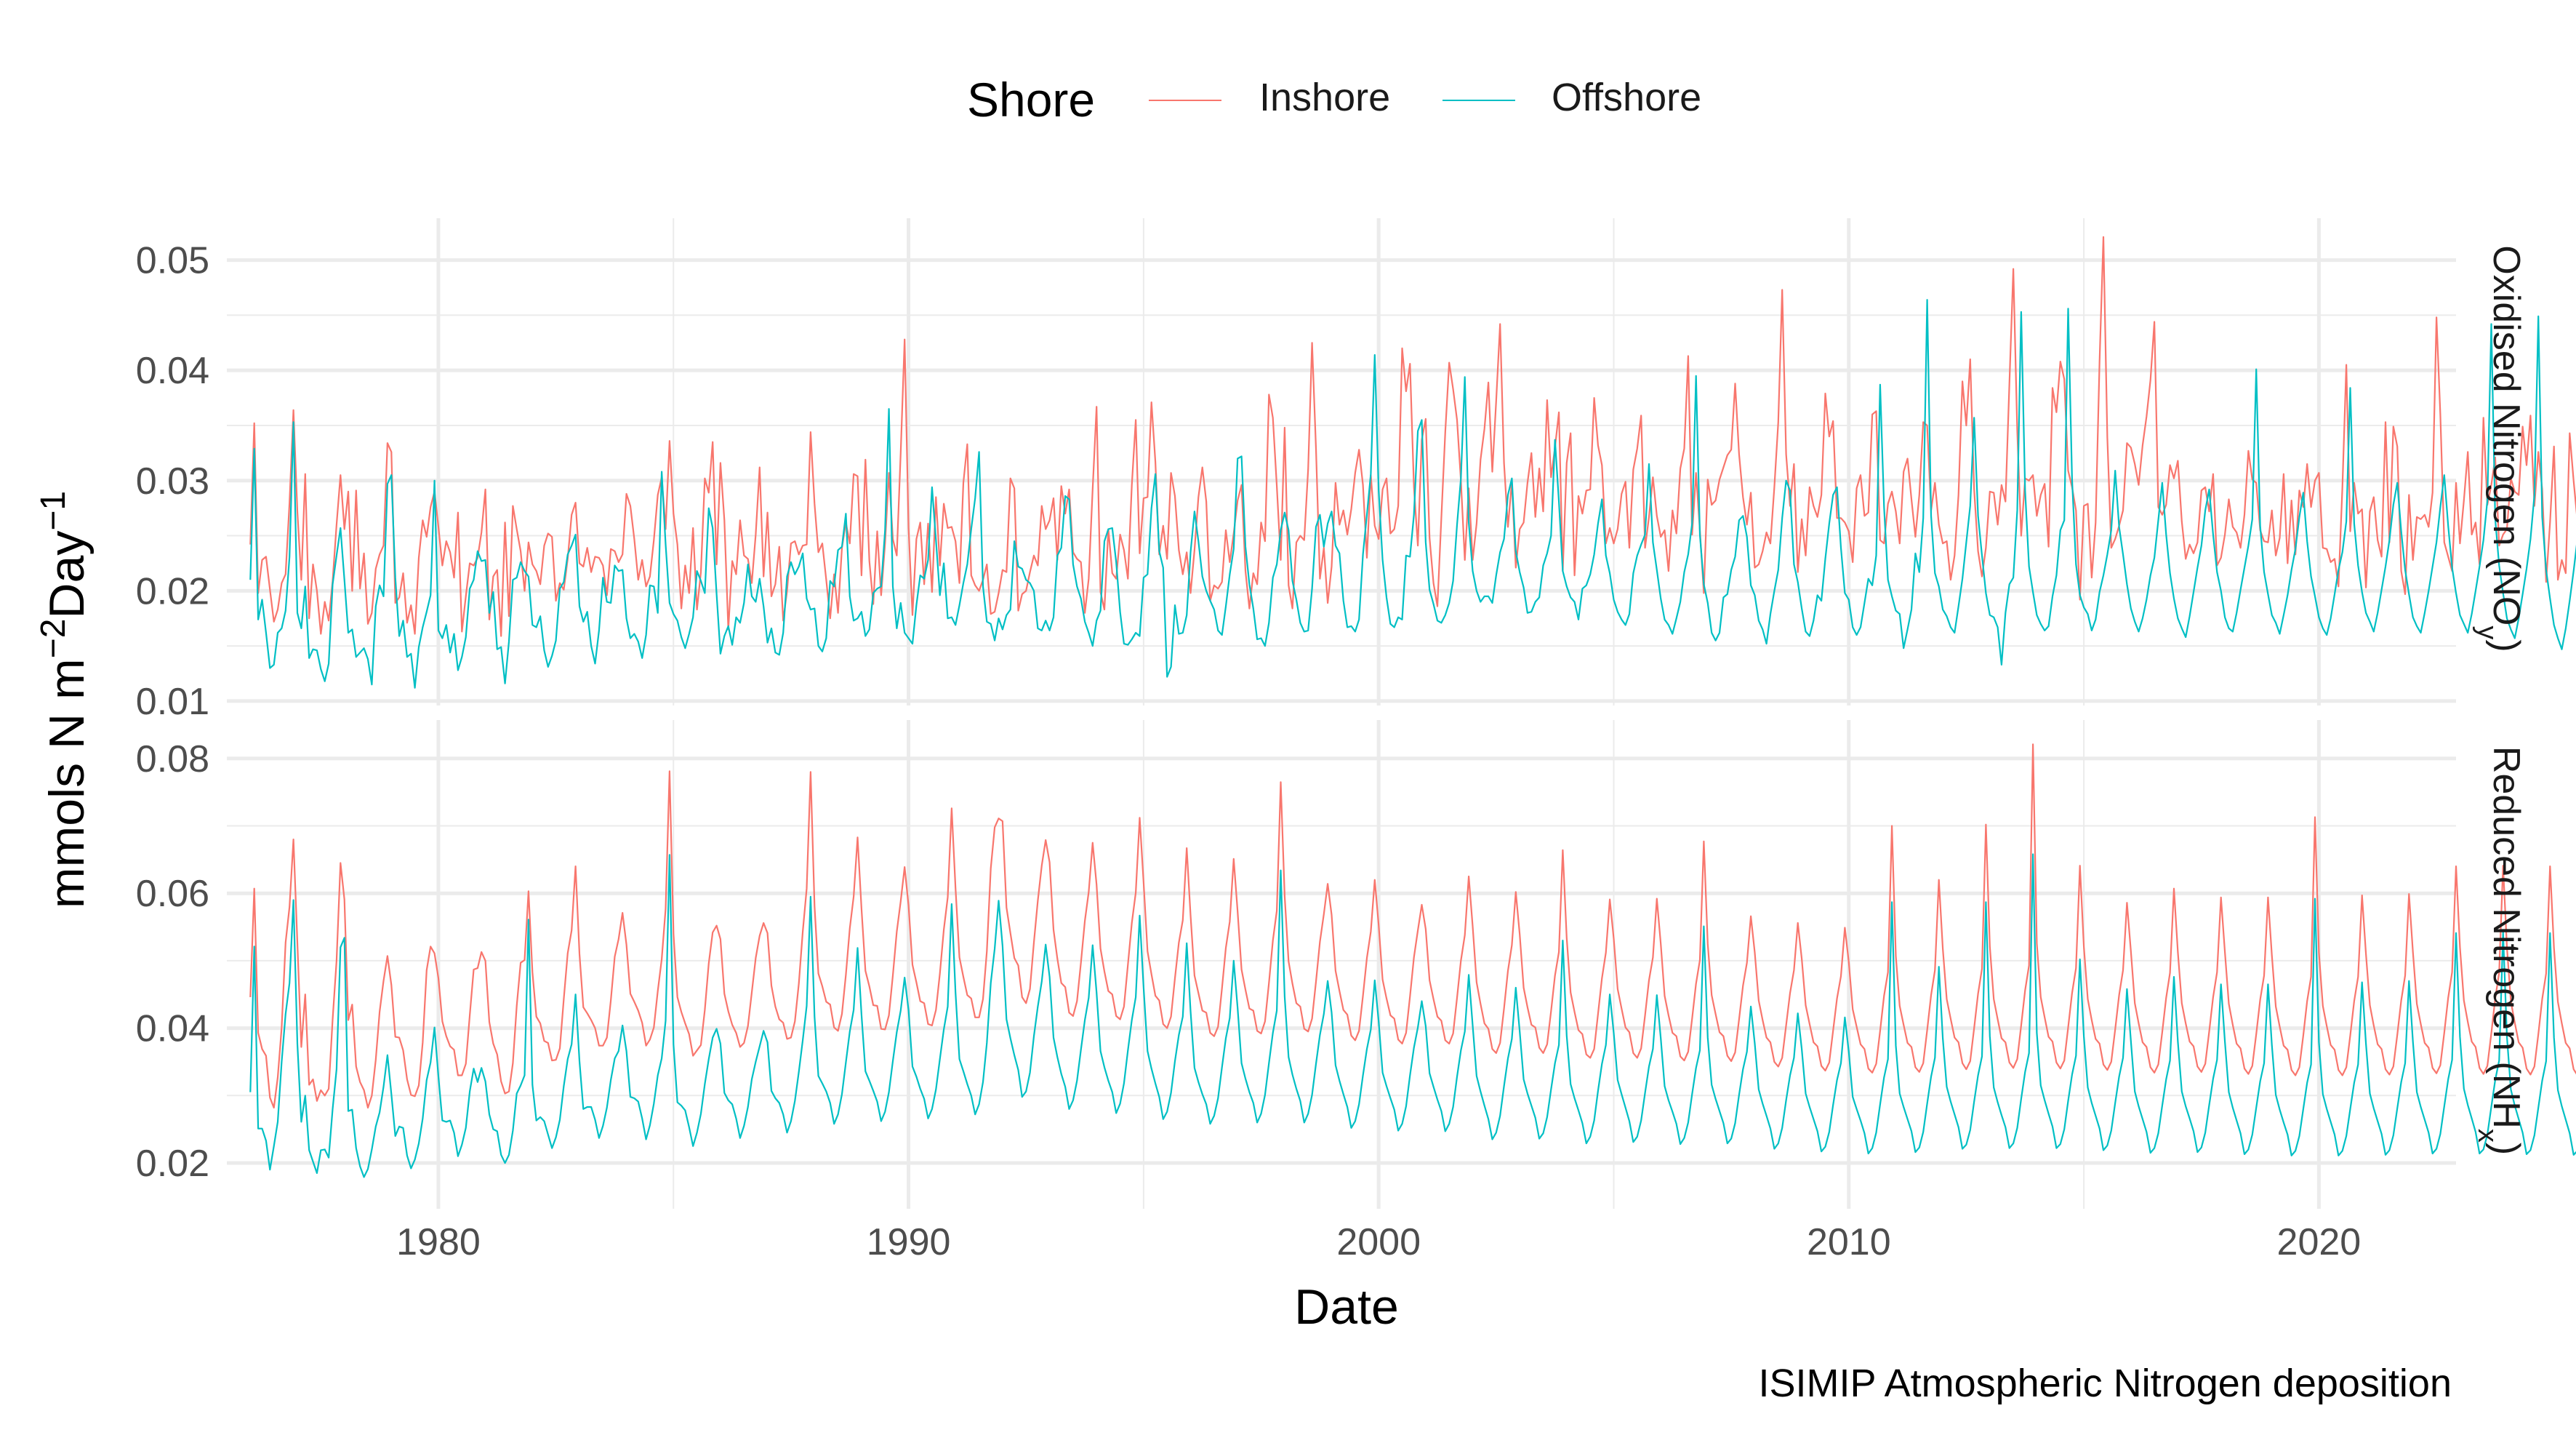 This screenshot has height=1435, width=2576. I want to click on panel-1-y-ticks: 0.02 0.04 0.06 0.08, so click(172, 961).